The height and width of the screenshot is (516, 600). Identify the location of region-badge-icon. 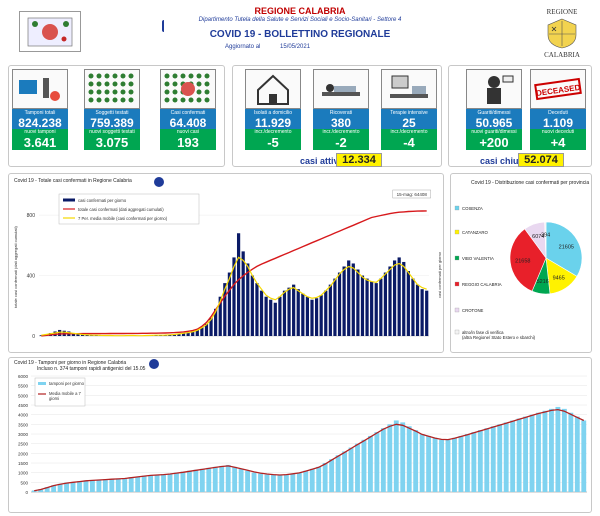
(159, 182).